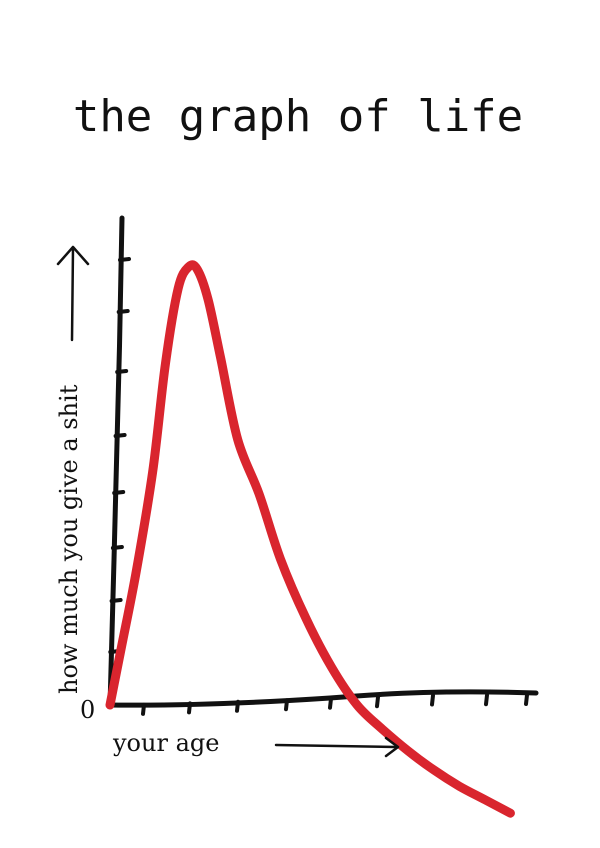 This screenshot has height=848, width=600. I want to click on y-axis-arrow-icon, so click(73, 293).